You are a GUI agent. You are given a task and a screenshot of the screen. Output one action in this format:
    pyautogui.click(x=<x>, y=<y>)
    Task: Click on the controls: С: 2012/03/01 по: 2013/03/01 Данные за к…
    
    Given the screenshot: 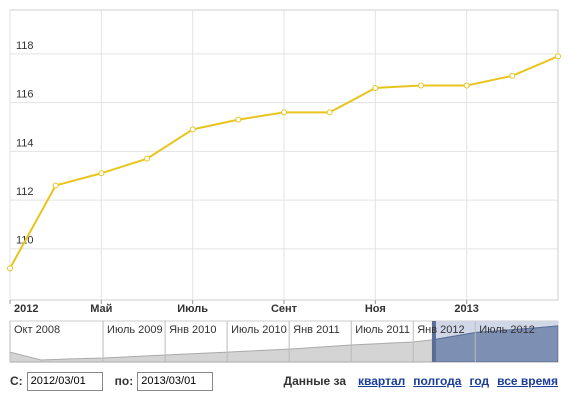 What is the action you would take?
    pyautogui.click(x=284, y=381)
    